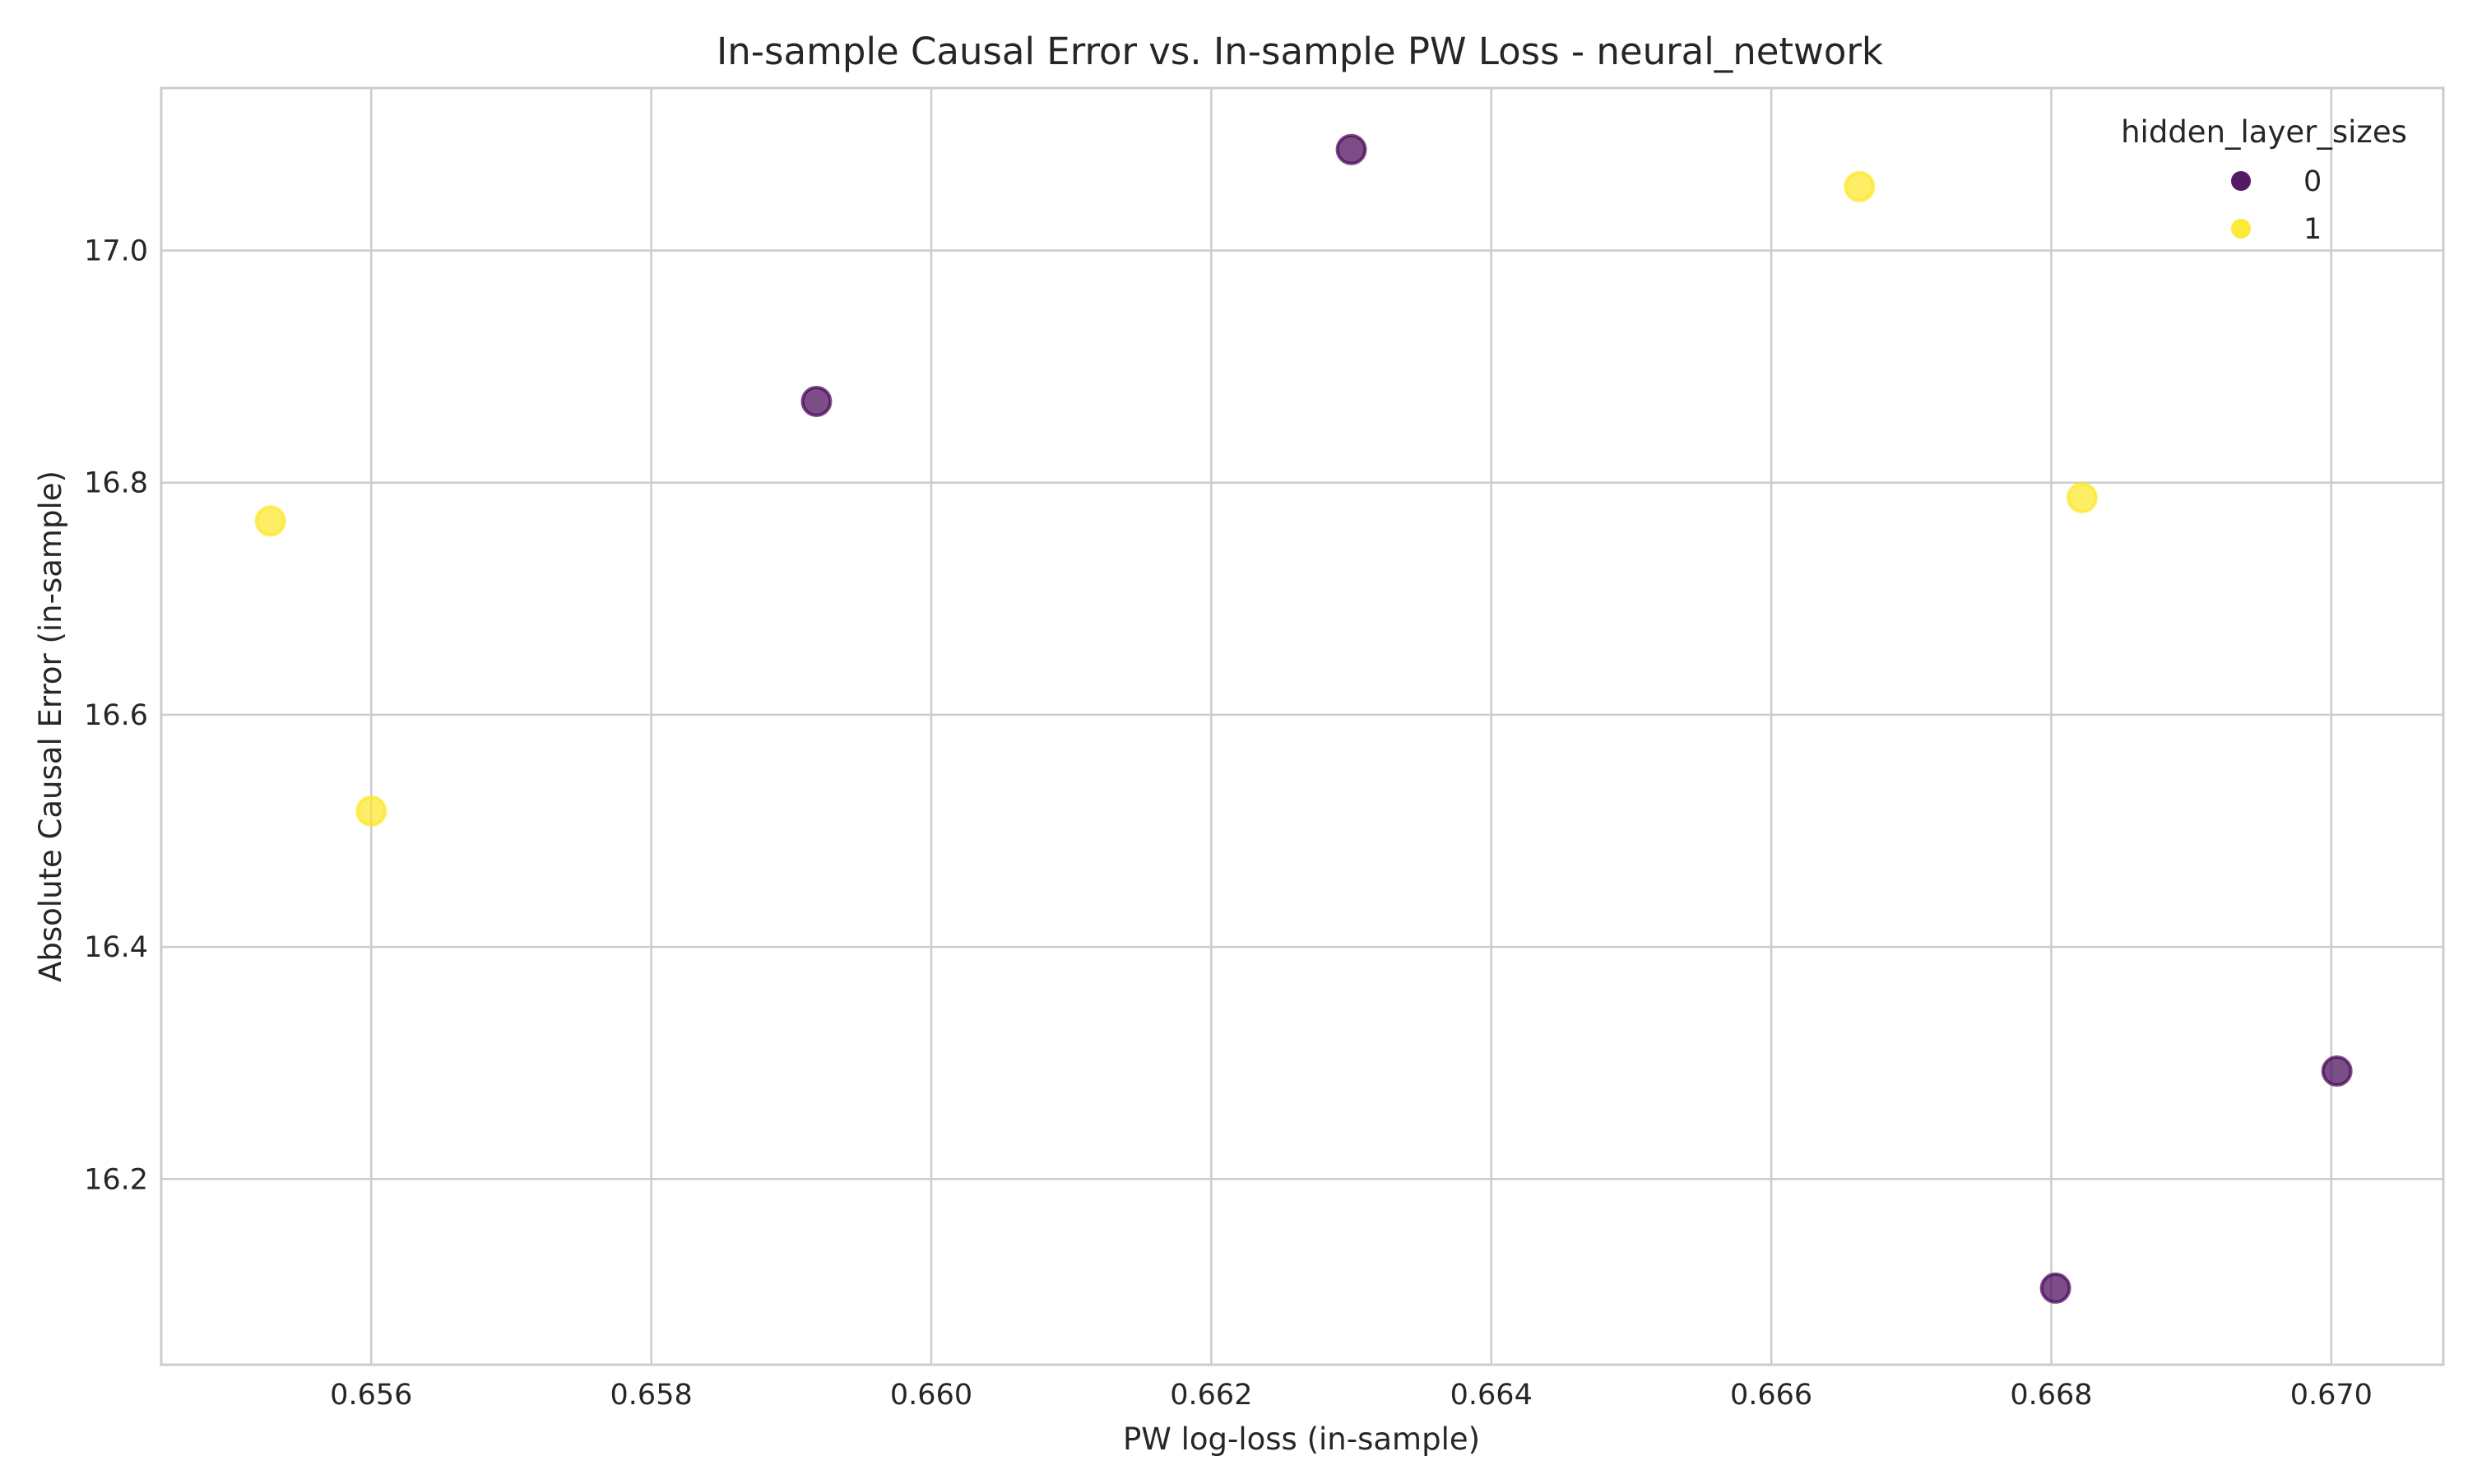 The height and width of the screenshot is (1484, 2468). What do you see at coordinates (371, 1395) in the screenshot?
I see `x-tick-label: 0.656` at bounding box center [371, 1395].